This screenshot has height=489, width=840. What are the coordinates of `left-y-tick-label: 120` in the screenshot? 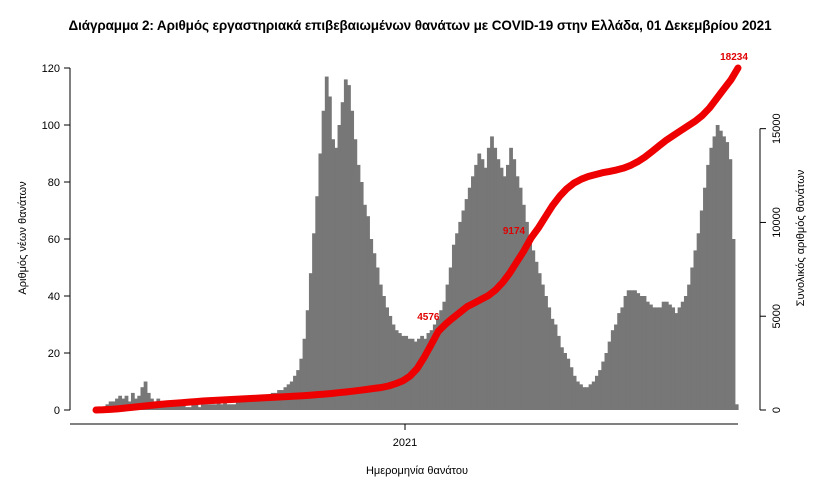 It's located at (51, 69).